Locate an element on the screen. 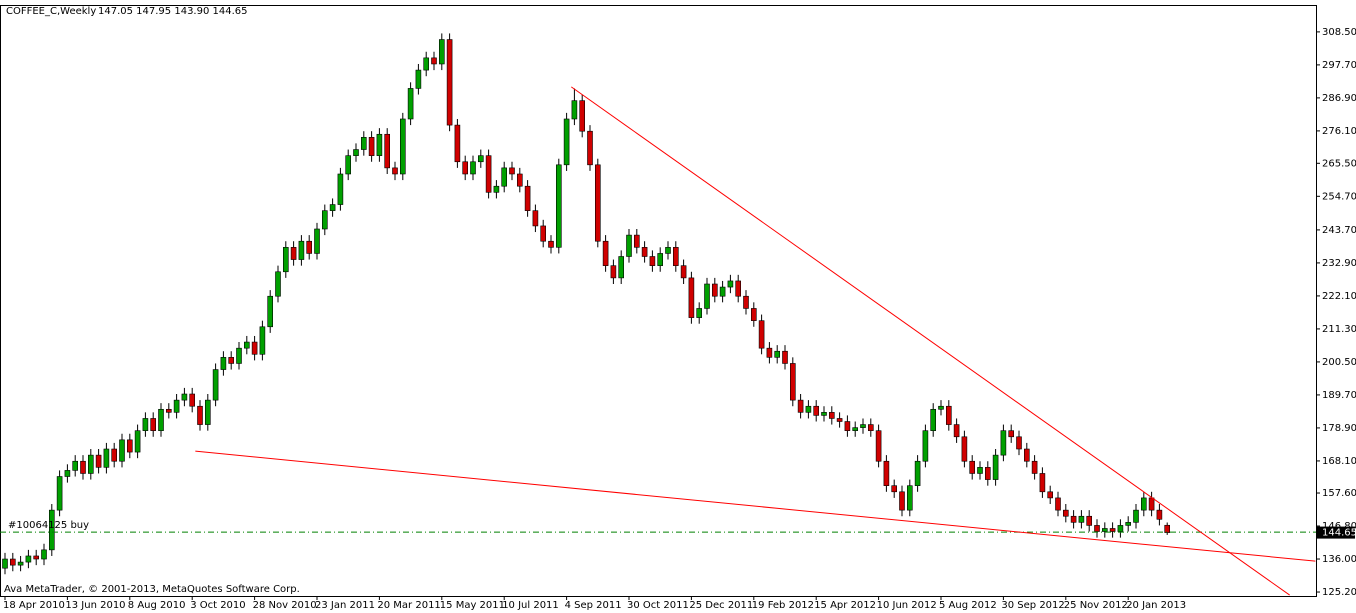  x-tick-label: 23 Jan 2011 is located at coordinates (345, 605).